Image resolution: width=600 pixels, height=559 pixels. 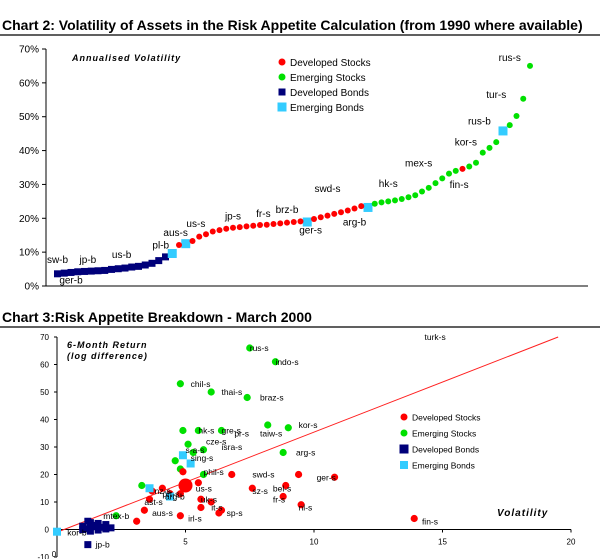 What do you see at coordinates (435, 337) in the screenshot?
I see `chart3-label-turk-s: turk-s` at bounding box center [435, 337].